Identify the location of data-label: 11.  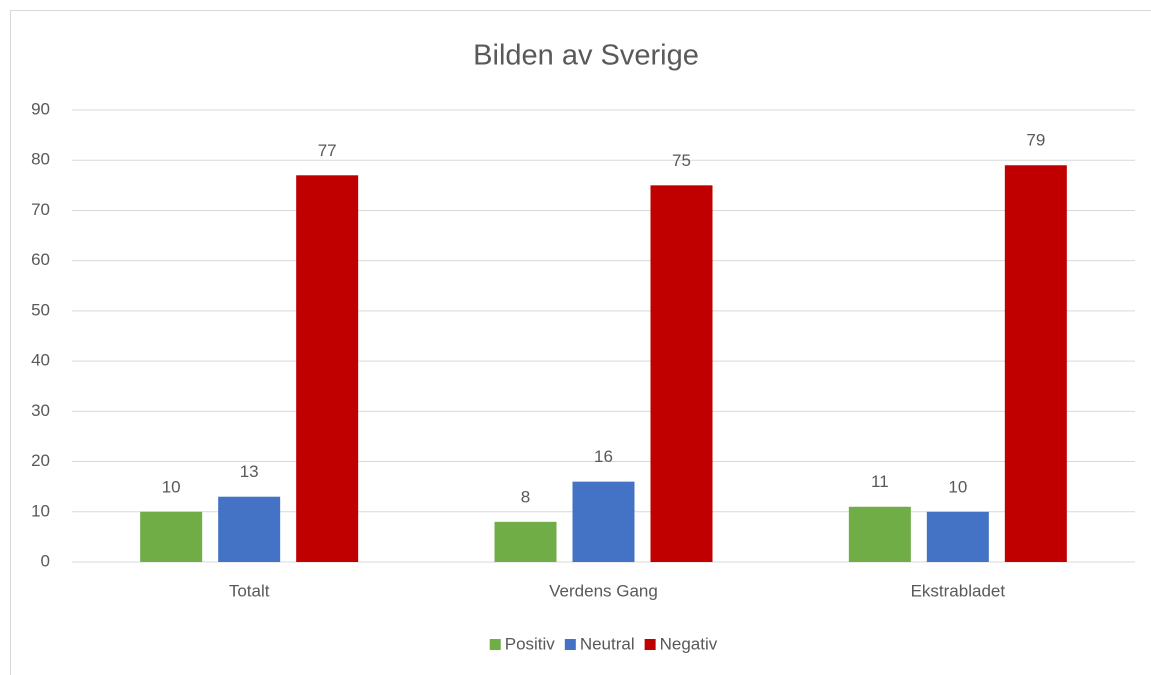
(880, 481).